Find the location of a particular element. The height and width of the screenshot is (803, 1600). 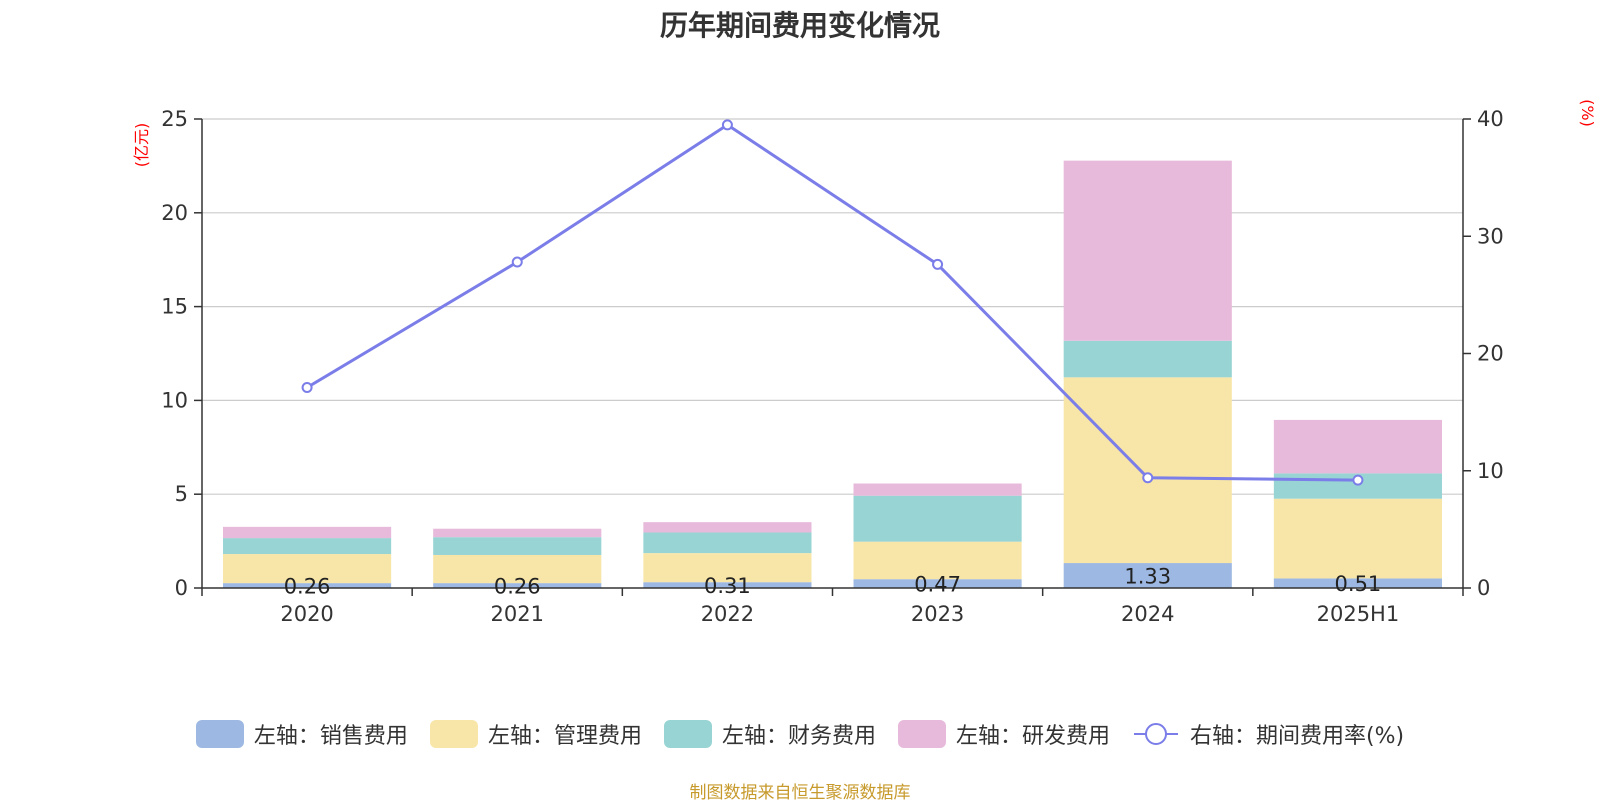

legend-line-marker is located at coordinates (1155, 734).